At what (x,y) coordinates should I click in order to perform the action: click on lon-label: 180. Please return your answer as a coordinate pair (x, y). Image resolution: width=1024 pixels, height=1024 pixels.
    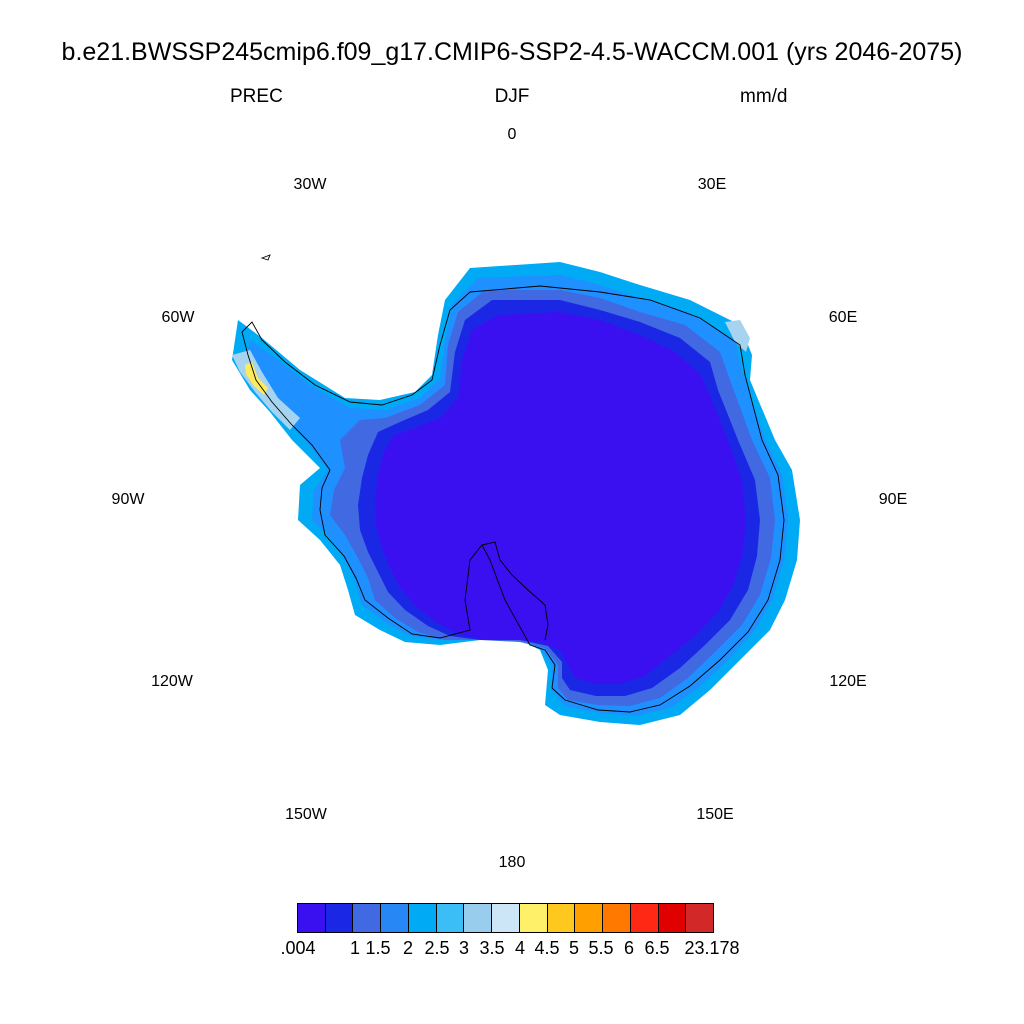
    Looking at the image, I should click on (512, 862).